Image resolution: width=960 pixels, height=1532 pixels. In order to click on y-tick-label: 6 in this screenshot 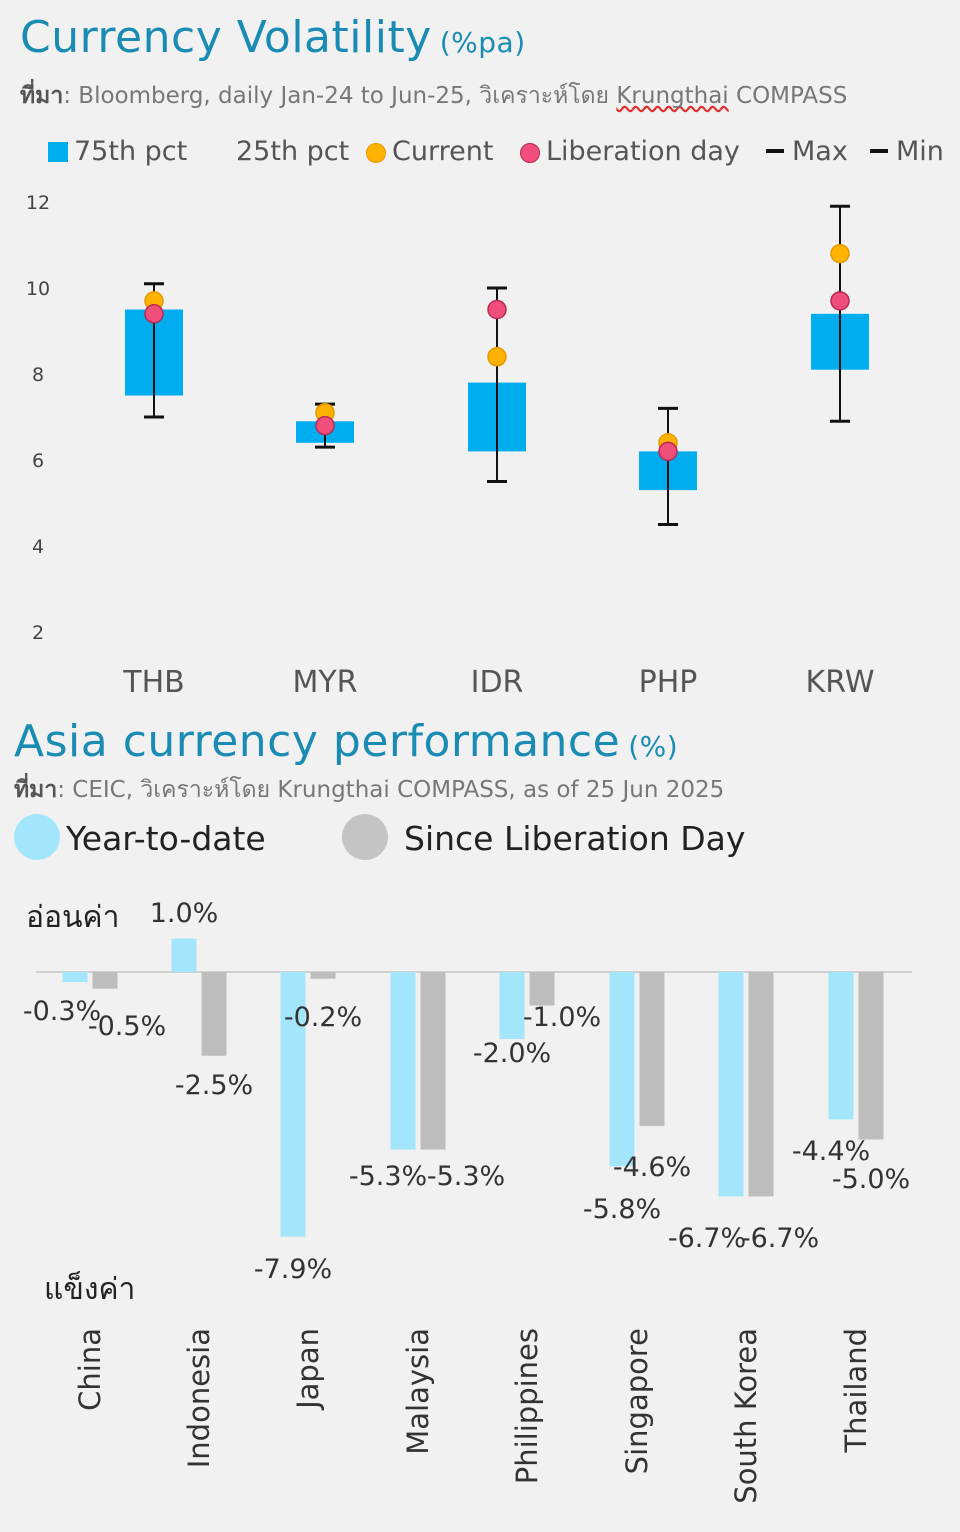, I will do `click(38, 461)`.